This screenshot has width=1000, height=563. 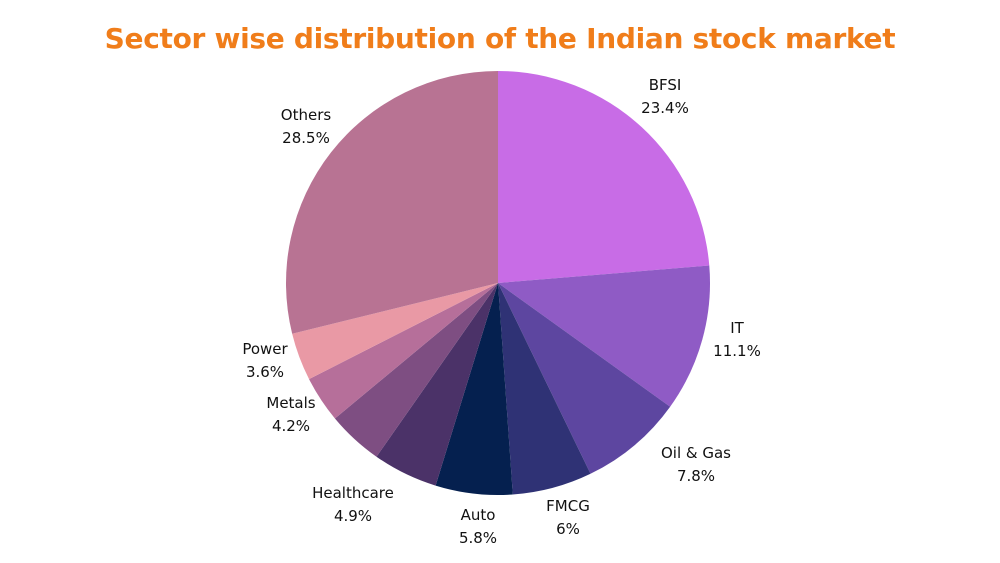 I want to click on slice-value-it: 11.1%, so click(x=737, y=351).